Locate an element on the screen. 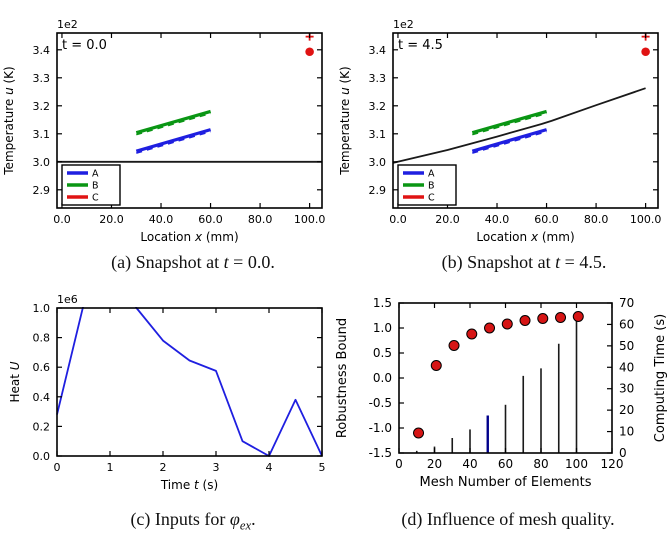  x-tick-label: 60 is located at coordinates (505, 464).